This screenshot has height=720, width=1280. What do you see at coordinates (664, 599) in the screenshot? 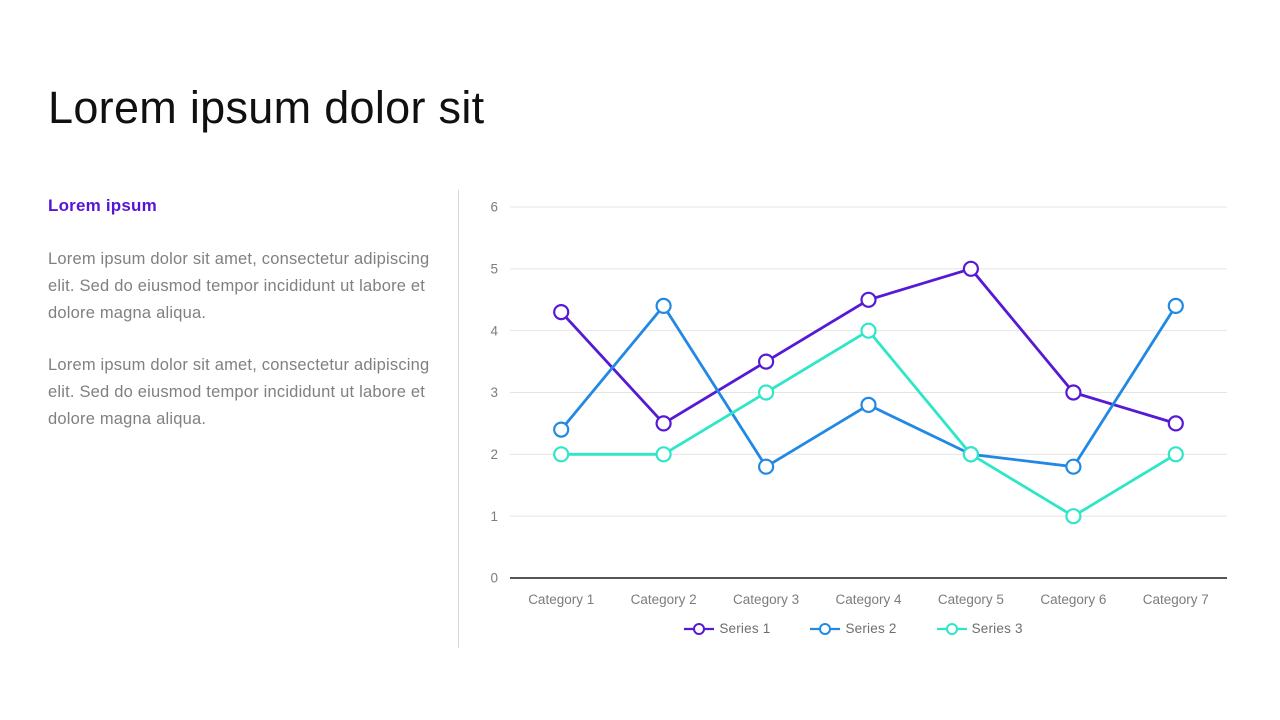
I see `x-axis-label: Category 2` at bounding box center [664, 599].